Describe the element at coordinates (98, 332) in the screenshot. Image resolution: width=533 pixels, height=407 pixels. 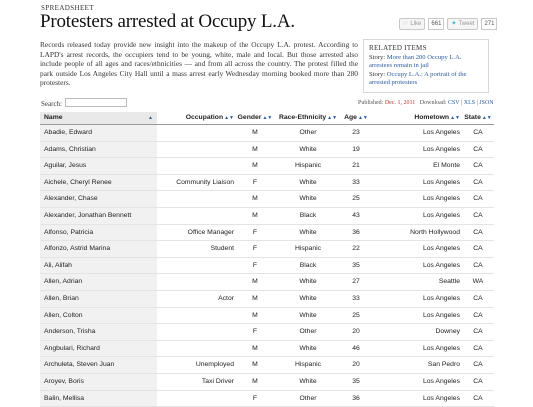
I see `cell-name: Anderson, Trisha` at that location.